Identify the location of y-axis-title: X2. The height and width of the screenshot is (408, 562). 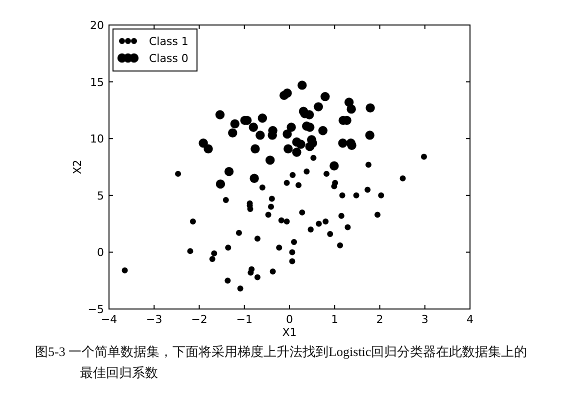
(77, 167).